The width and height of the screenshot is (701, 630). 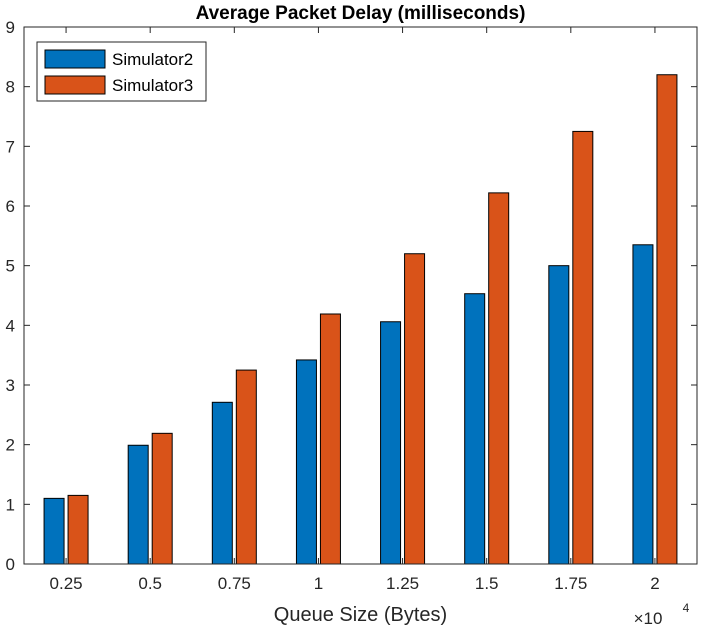 I want to click on x-tick-label: 2, so click(x=654, y=583).